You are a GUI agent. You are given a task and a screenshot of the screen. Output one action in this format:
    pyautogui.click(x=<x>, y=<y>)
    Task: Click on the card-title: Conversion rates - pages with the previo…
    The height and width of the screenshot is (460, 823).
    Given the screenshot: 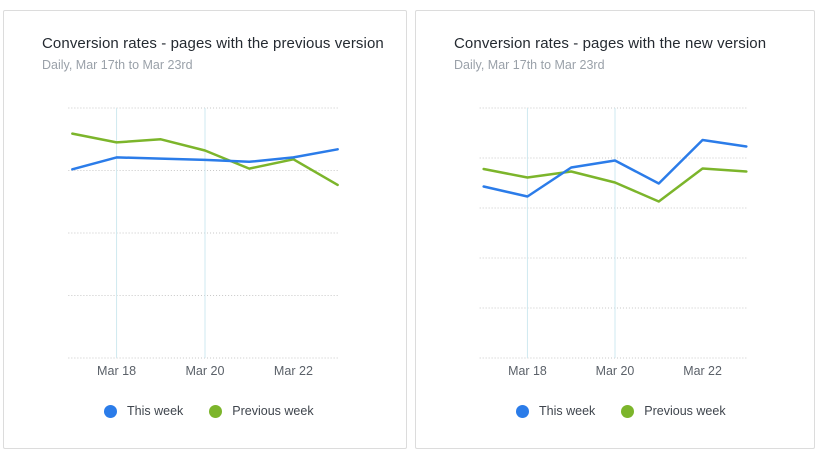 What is the action you would take?
    pyautogui.click(x=213, y=43)
    